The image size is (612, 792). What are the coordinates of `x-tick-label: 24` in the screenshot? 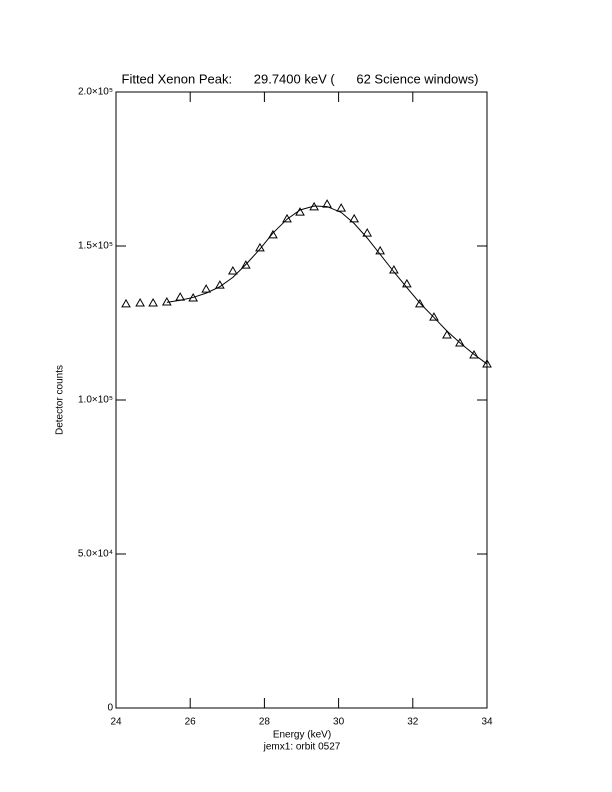 It's located at (116, 722).